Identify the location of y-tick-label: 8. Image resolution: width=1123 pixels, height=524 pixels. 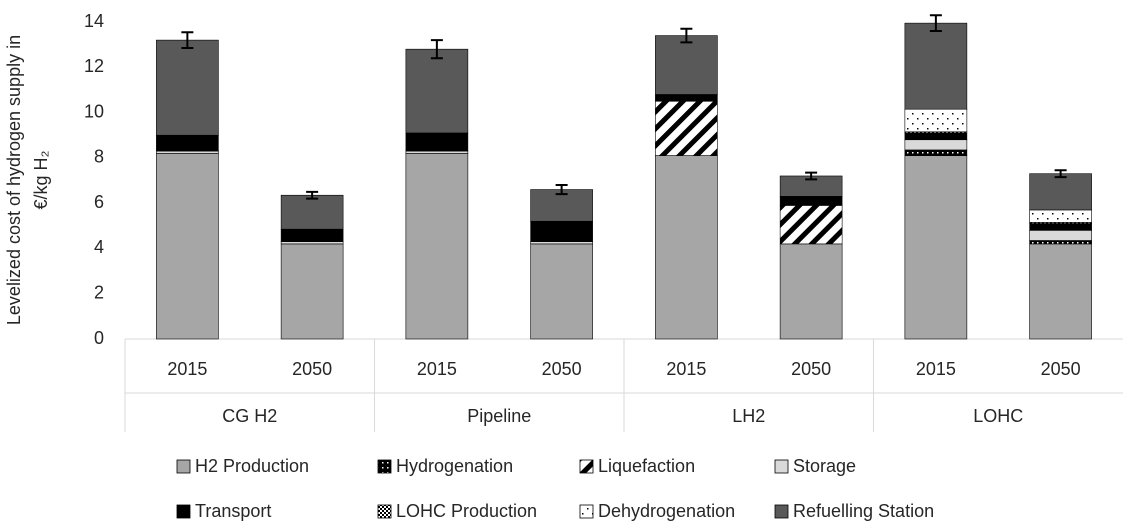
(99, 157).